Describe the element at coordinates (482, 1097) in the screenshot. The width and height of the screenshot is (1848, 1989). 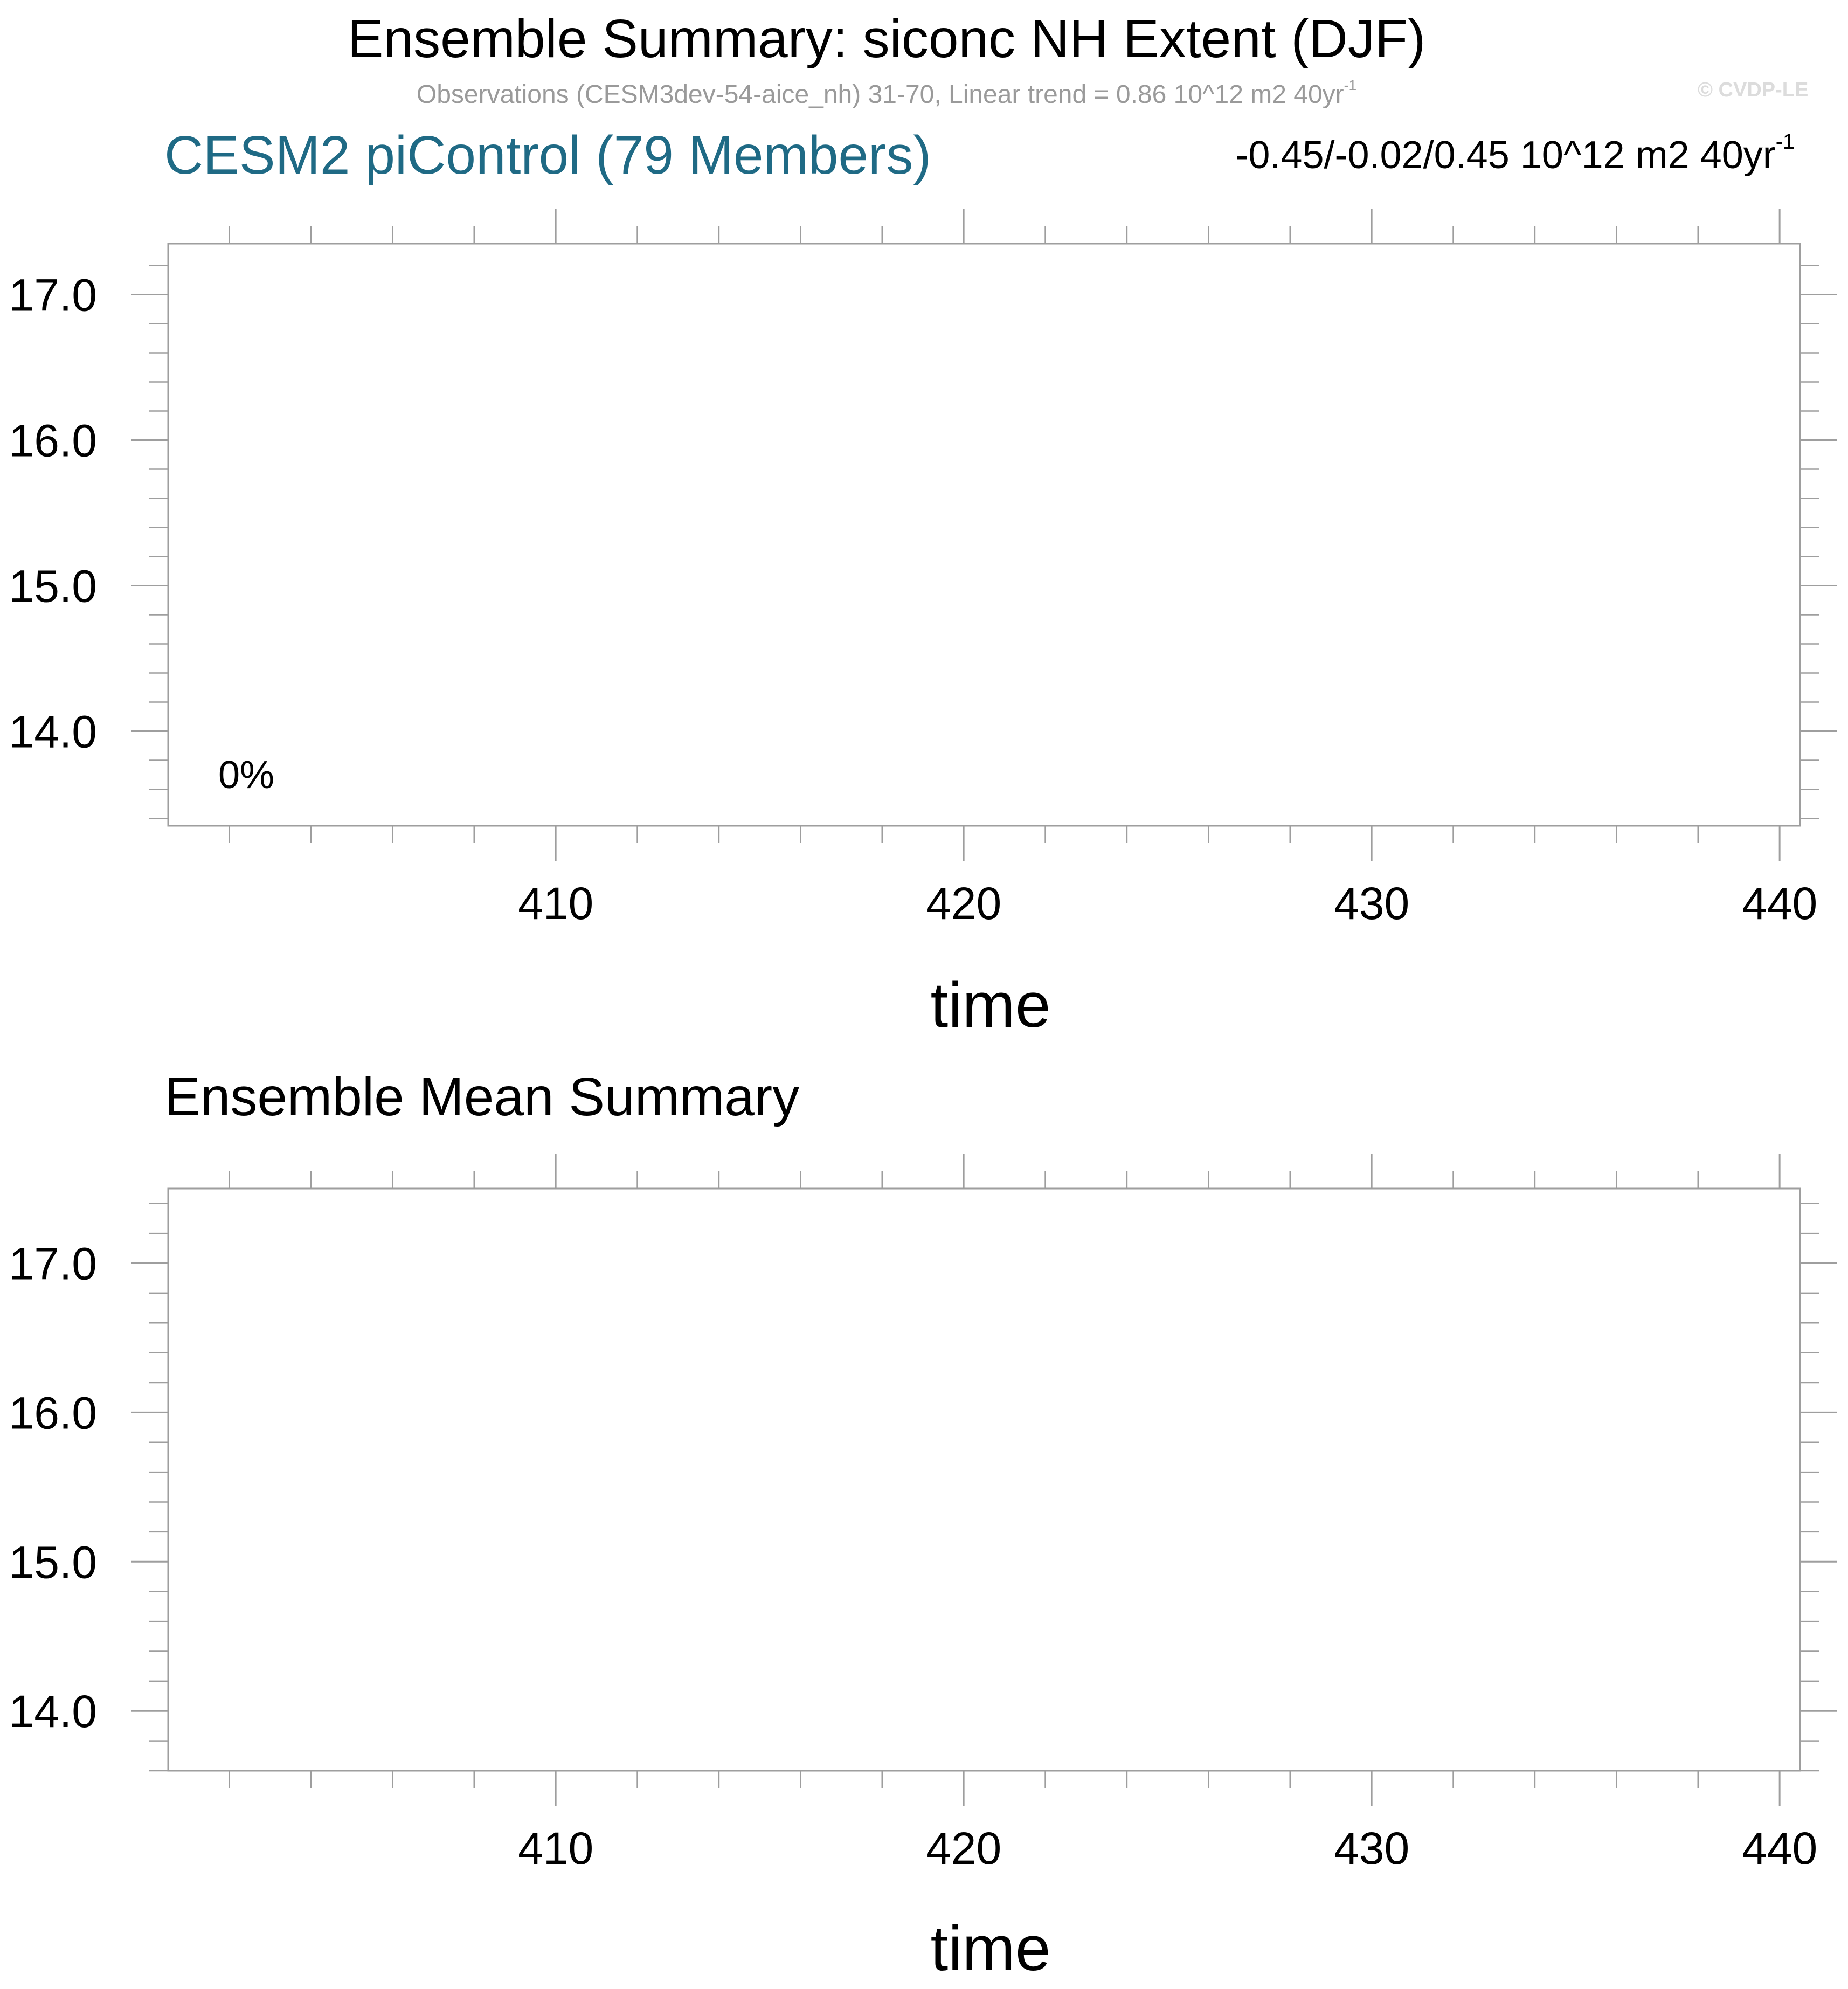
I see `ensemble-mean-title: Ensemble Mean Summary` at that location.